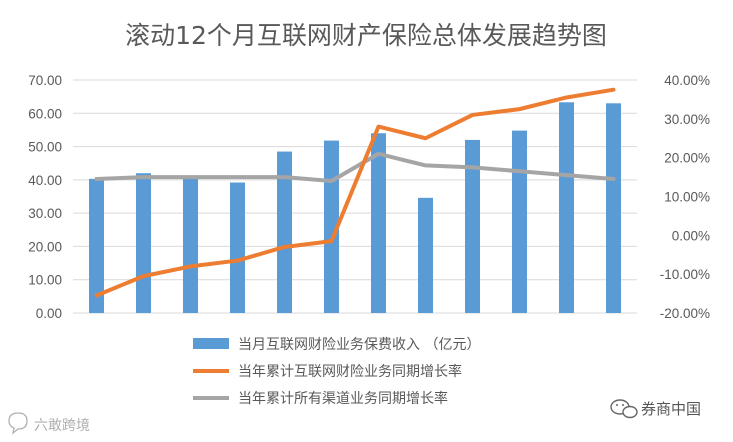  Describe the element at coordinates (62, 426) in the screenshot. I see `watermark-left: 六敢跨境` at that location.